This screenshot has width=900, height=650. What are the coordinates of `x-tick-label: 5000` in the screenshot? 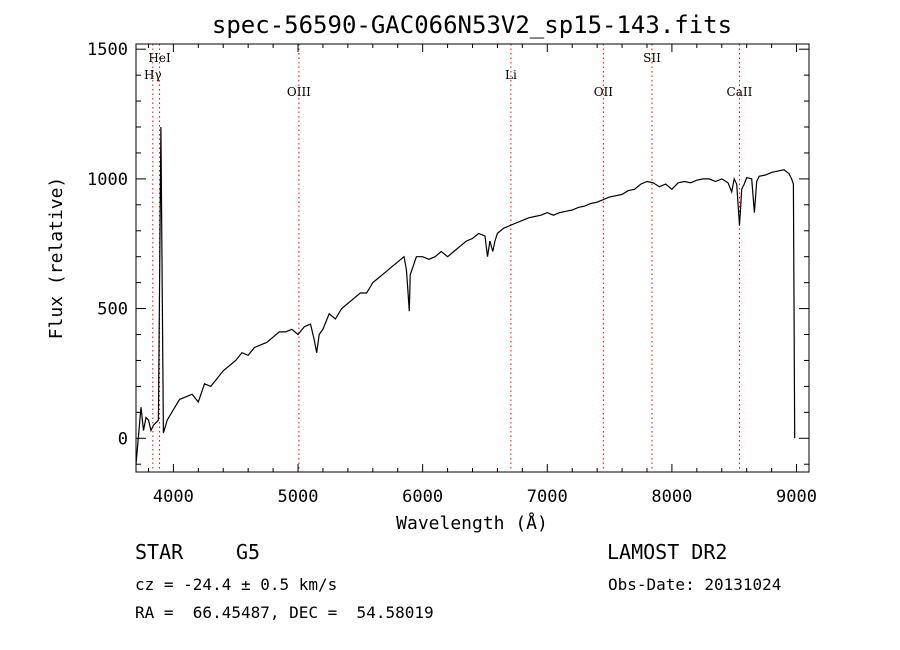 It's located at (298, 497).